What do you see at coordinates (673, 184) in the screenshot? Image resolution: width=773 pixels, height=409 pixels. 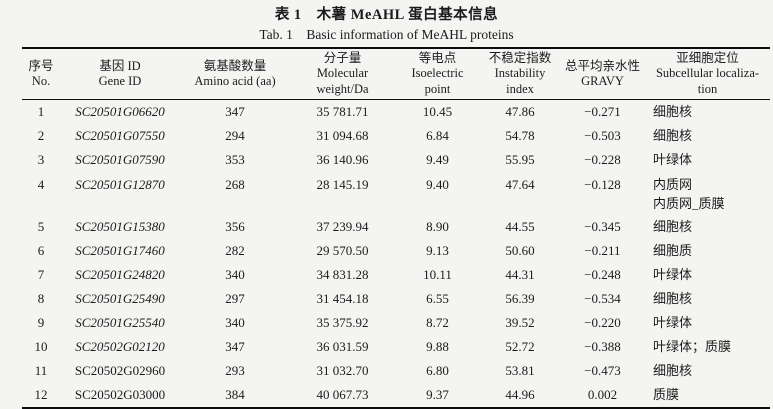 I see `localization-line: 内质网` at bounding box center [673, 184].